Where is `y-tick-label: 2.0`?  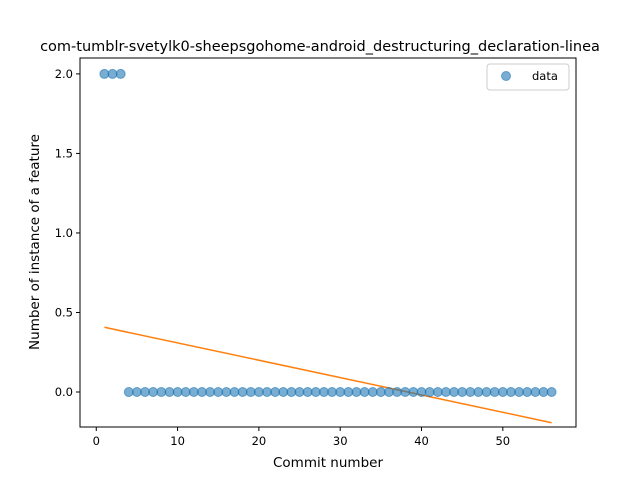 y-tick-label: 2.0 is located at coordinates (64, 74).